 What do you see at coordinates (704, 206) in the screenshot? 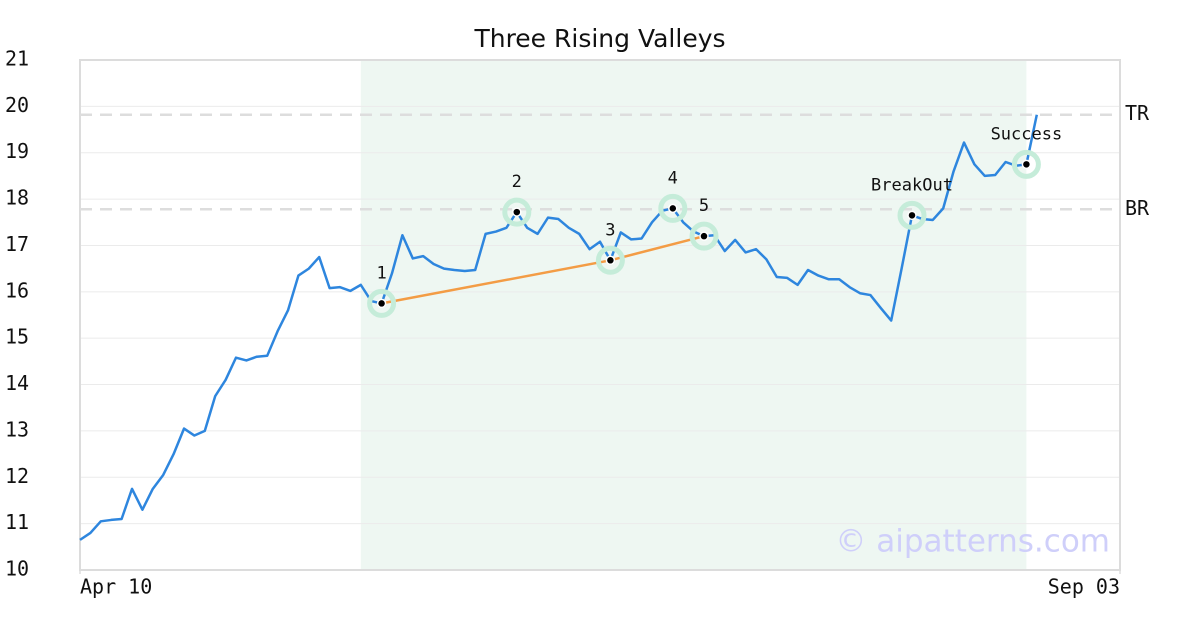
I see `point-label: 5` at bounding box center [704, 206].